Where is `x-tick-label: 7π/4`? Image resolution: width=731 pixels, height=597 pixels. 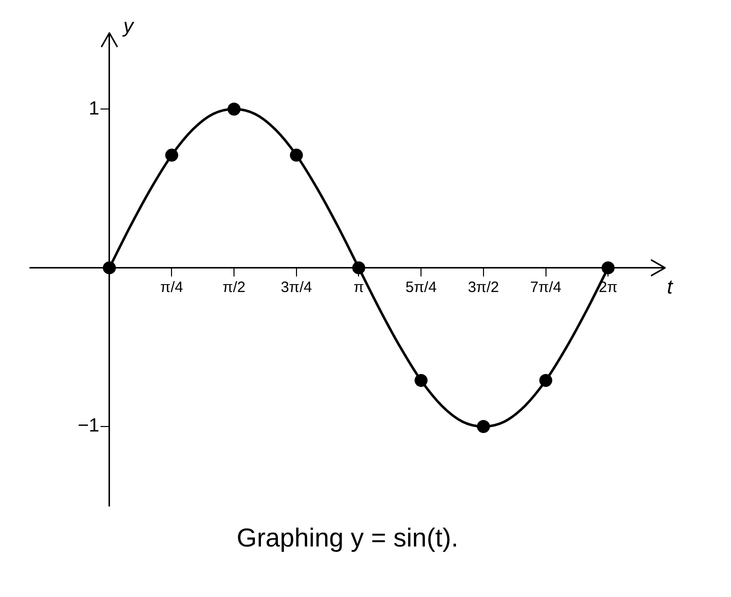
x-tick-label: 7π/4 is located at coordinates (546, 287).